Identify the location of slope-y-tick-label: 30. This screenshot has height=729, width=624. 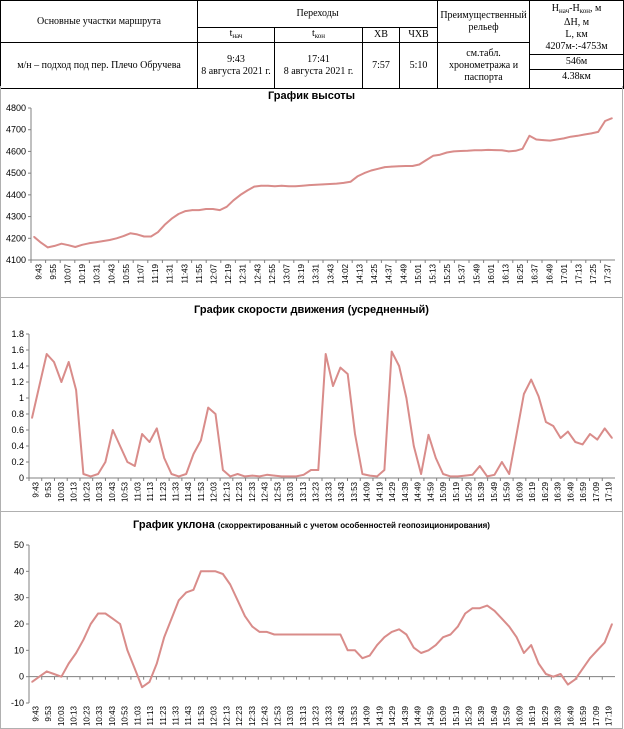
(19, 598).